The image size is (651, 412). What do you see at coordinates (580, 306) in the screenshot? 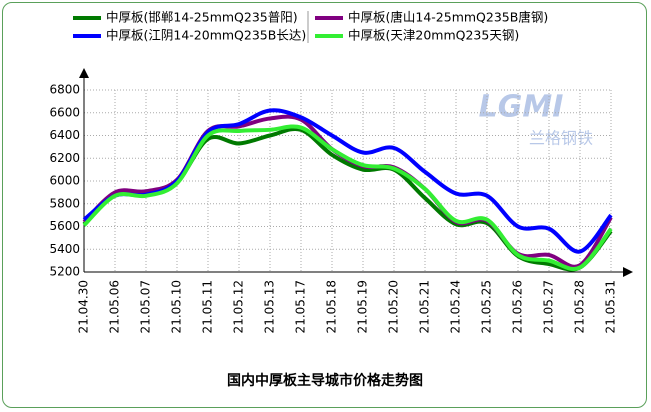
I see `x-tick-label: 21.05.28` at bounding box center [580, 306].